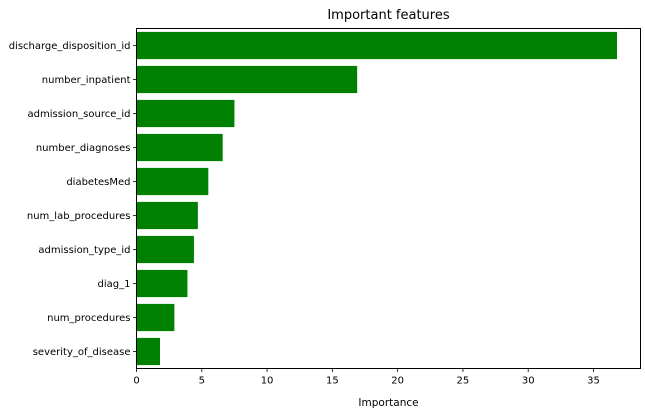 The height and width of the screenshot is (414, 645). Describe the element at coordinates (247, 79) in the screenshot. I see `bar-number_inpatient` at that location.